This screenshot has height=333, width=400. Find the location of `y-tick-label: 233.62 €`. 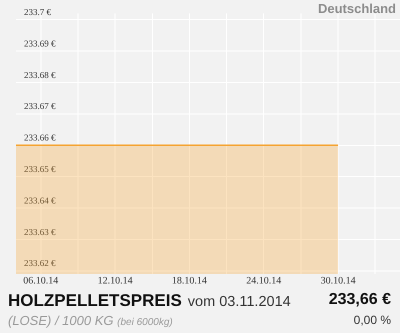

y-tick-label: 233.62 € is located at coordinates (40, 263).